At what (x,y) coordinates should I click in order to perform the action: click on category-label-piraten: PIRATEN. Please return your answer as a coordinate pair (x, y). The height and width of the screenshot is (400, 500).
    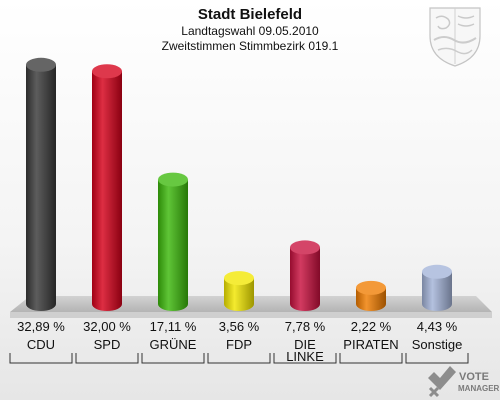
    Looking at the image, I should click on (370, 344).